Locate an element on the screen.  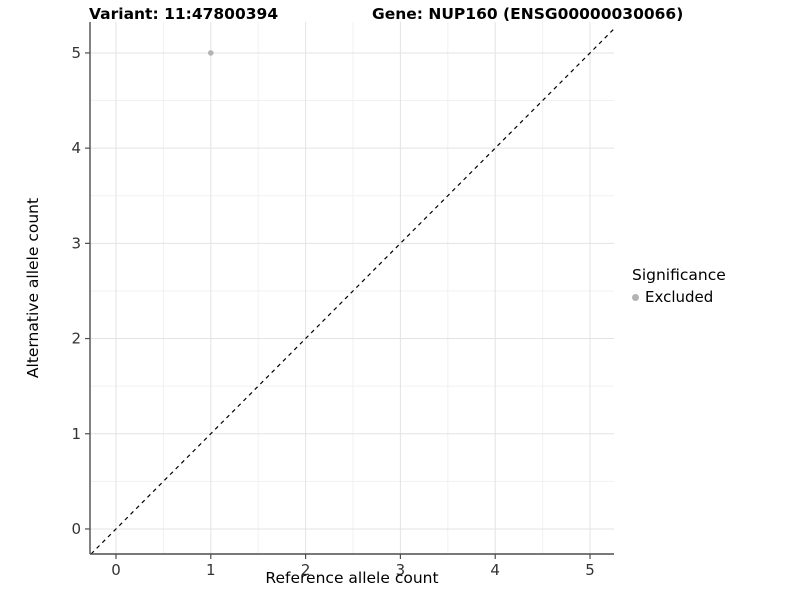
x-tick-label: 1 is located at coordinates (211, 570).